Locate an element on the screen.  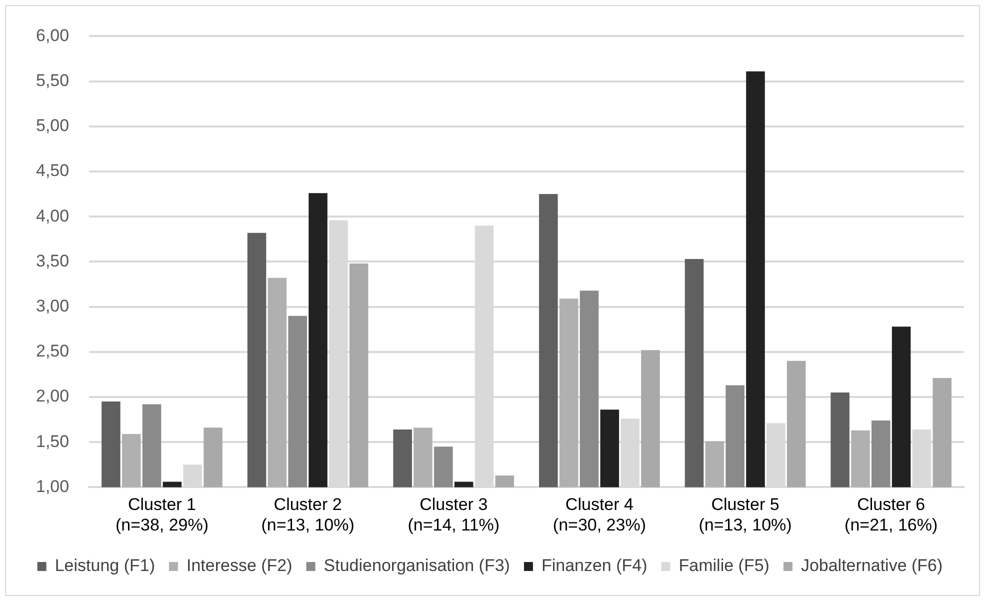
y-tick-label: 3,00 is located at coordinates (53, 306).